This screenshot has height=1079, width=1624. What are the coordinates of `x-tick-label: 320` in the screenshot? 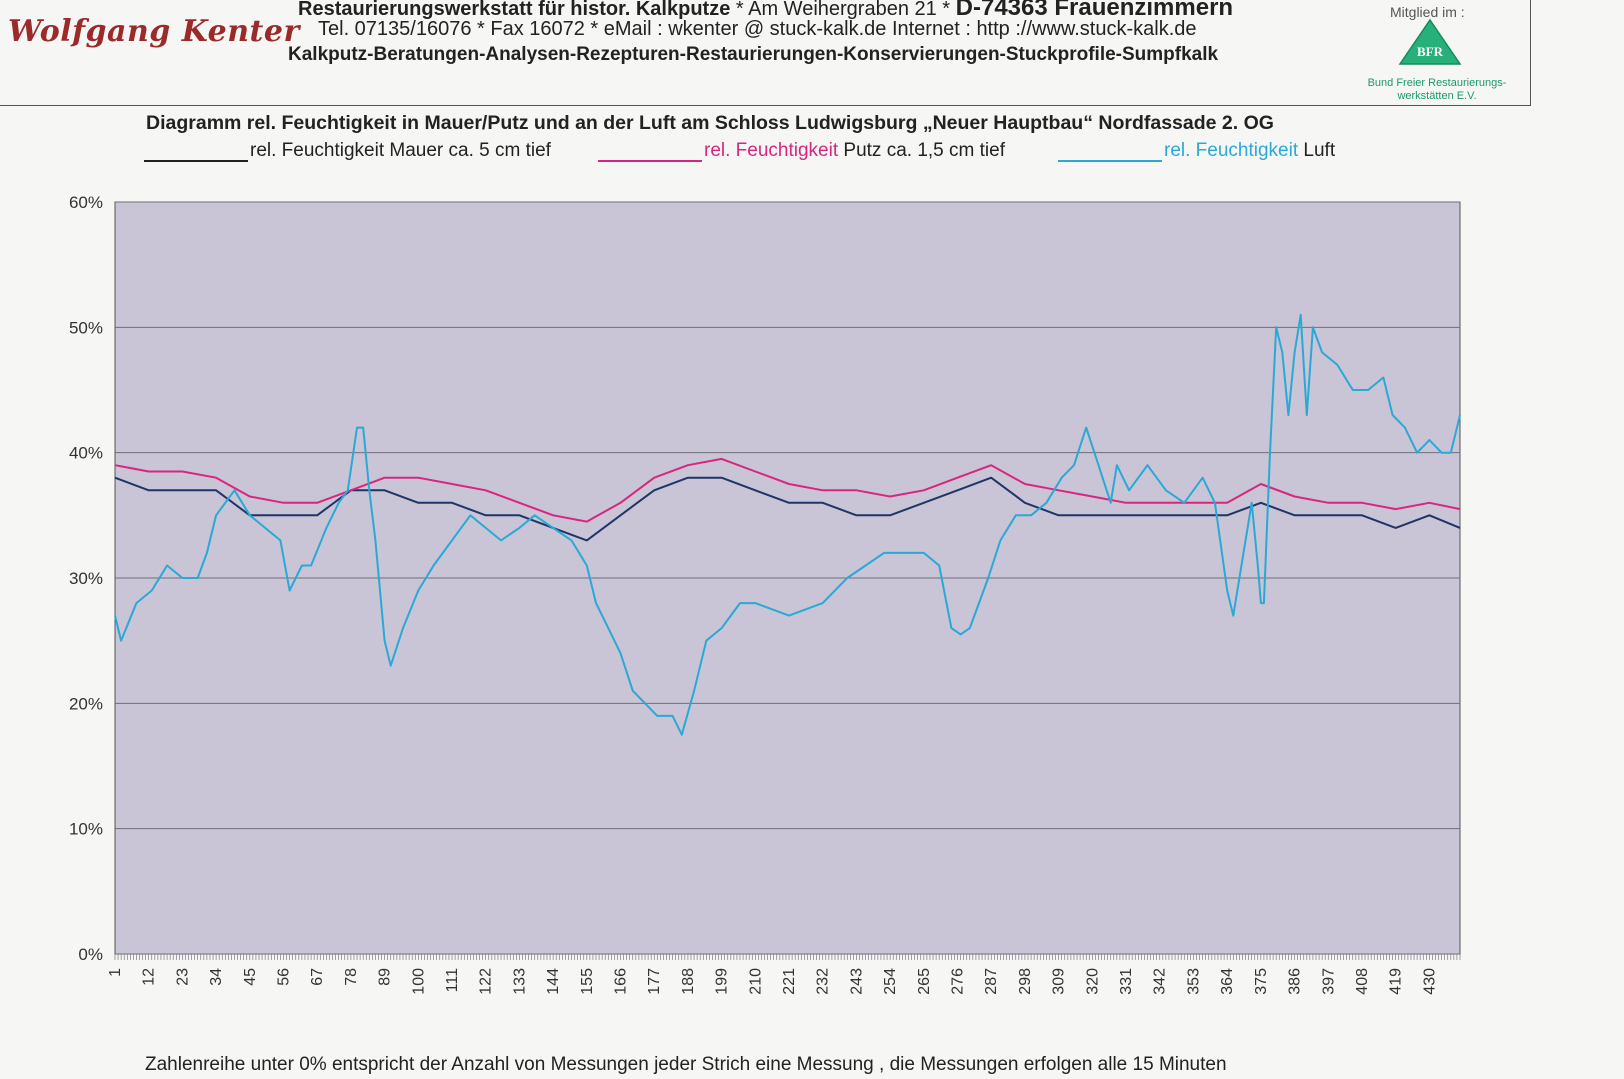 It's located at (1092, 981).